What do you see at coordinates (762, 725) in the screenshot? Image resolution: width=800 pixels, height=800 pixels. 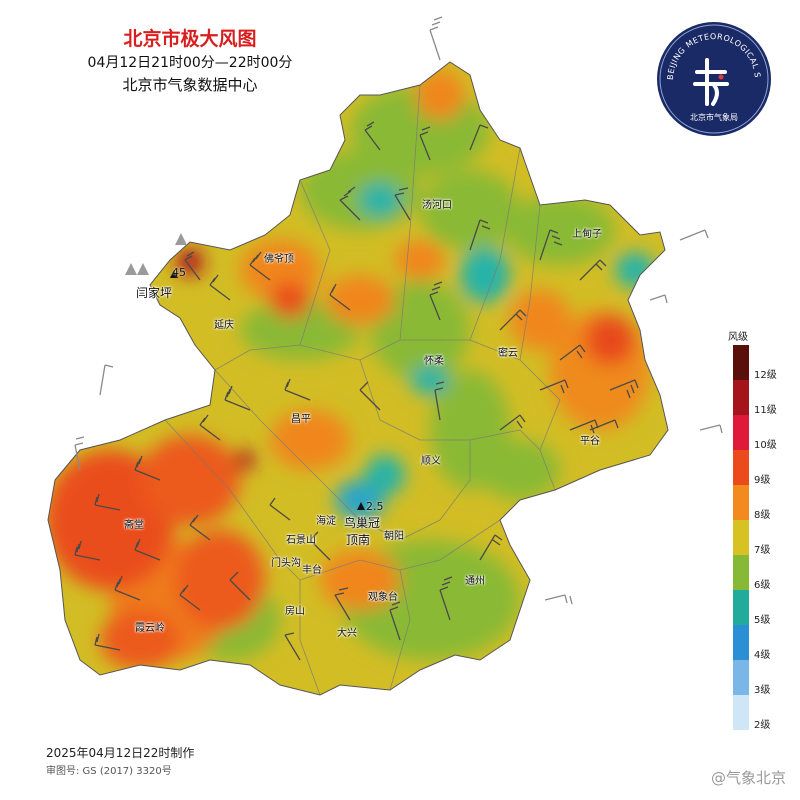 I see `legend-label: 2级` at bounding box center [762, 725].